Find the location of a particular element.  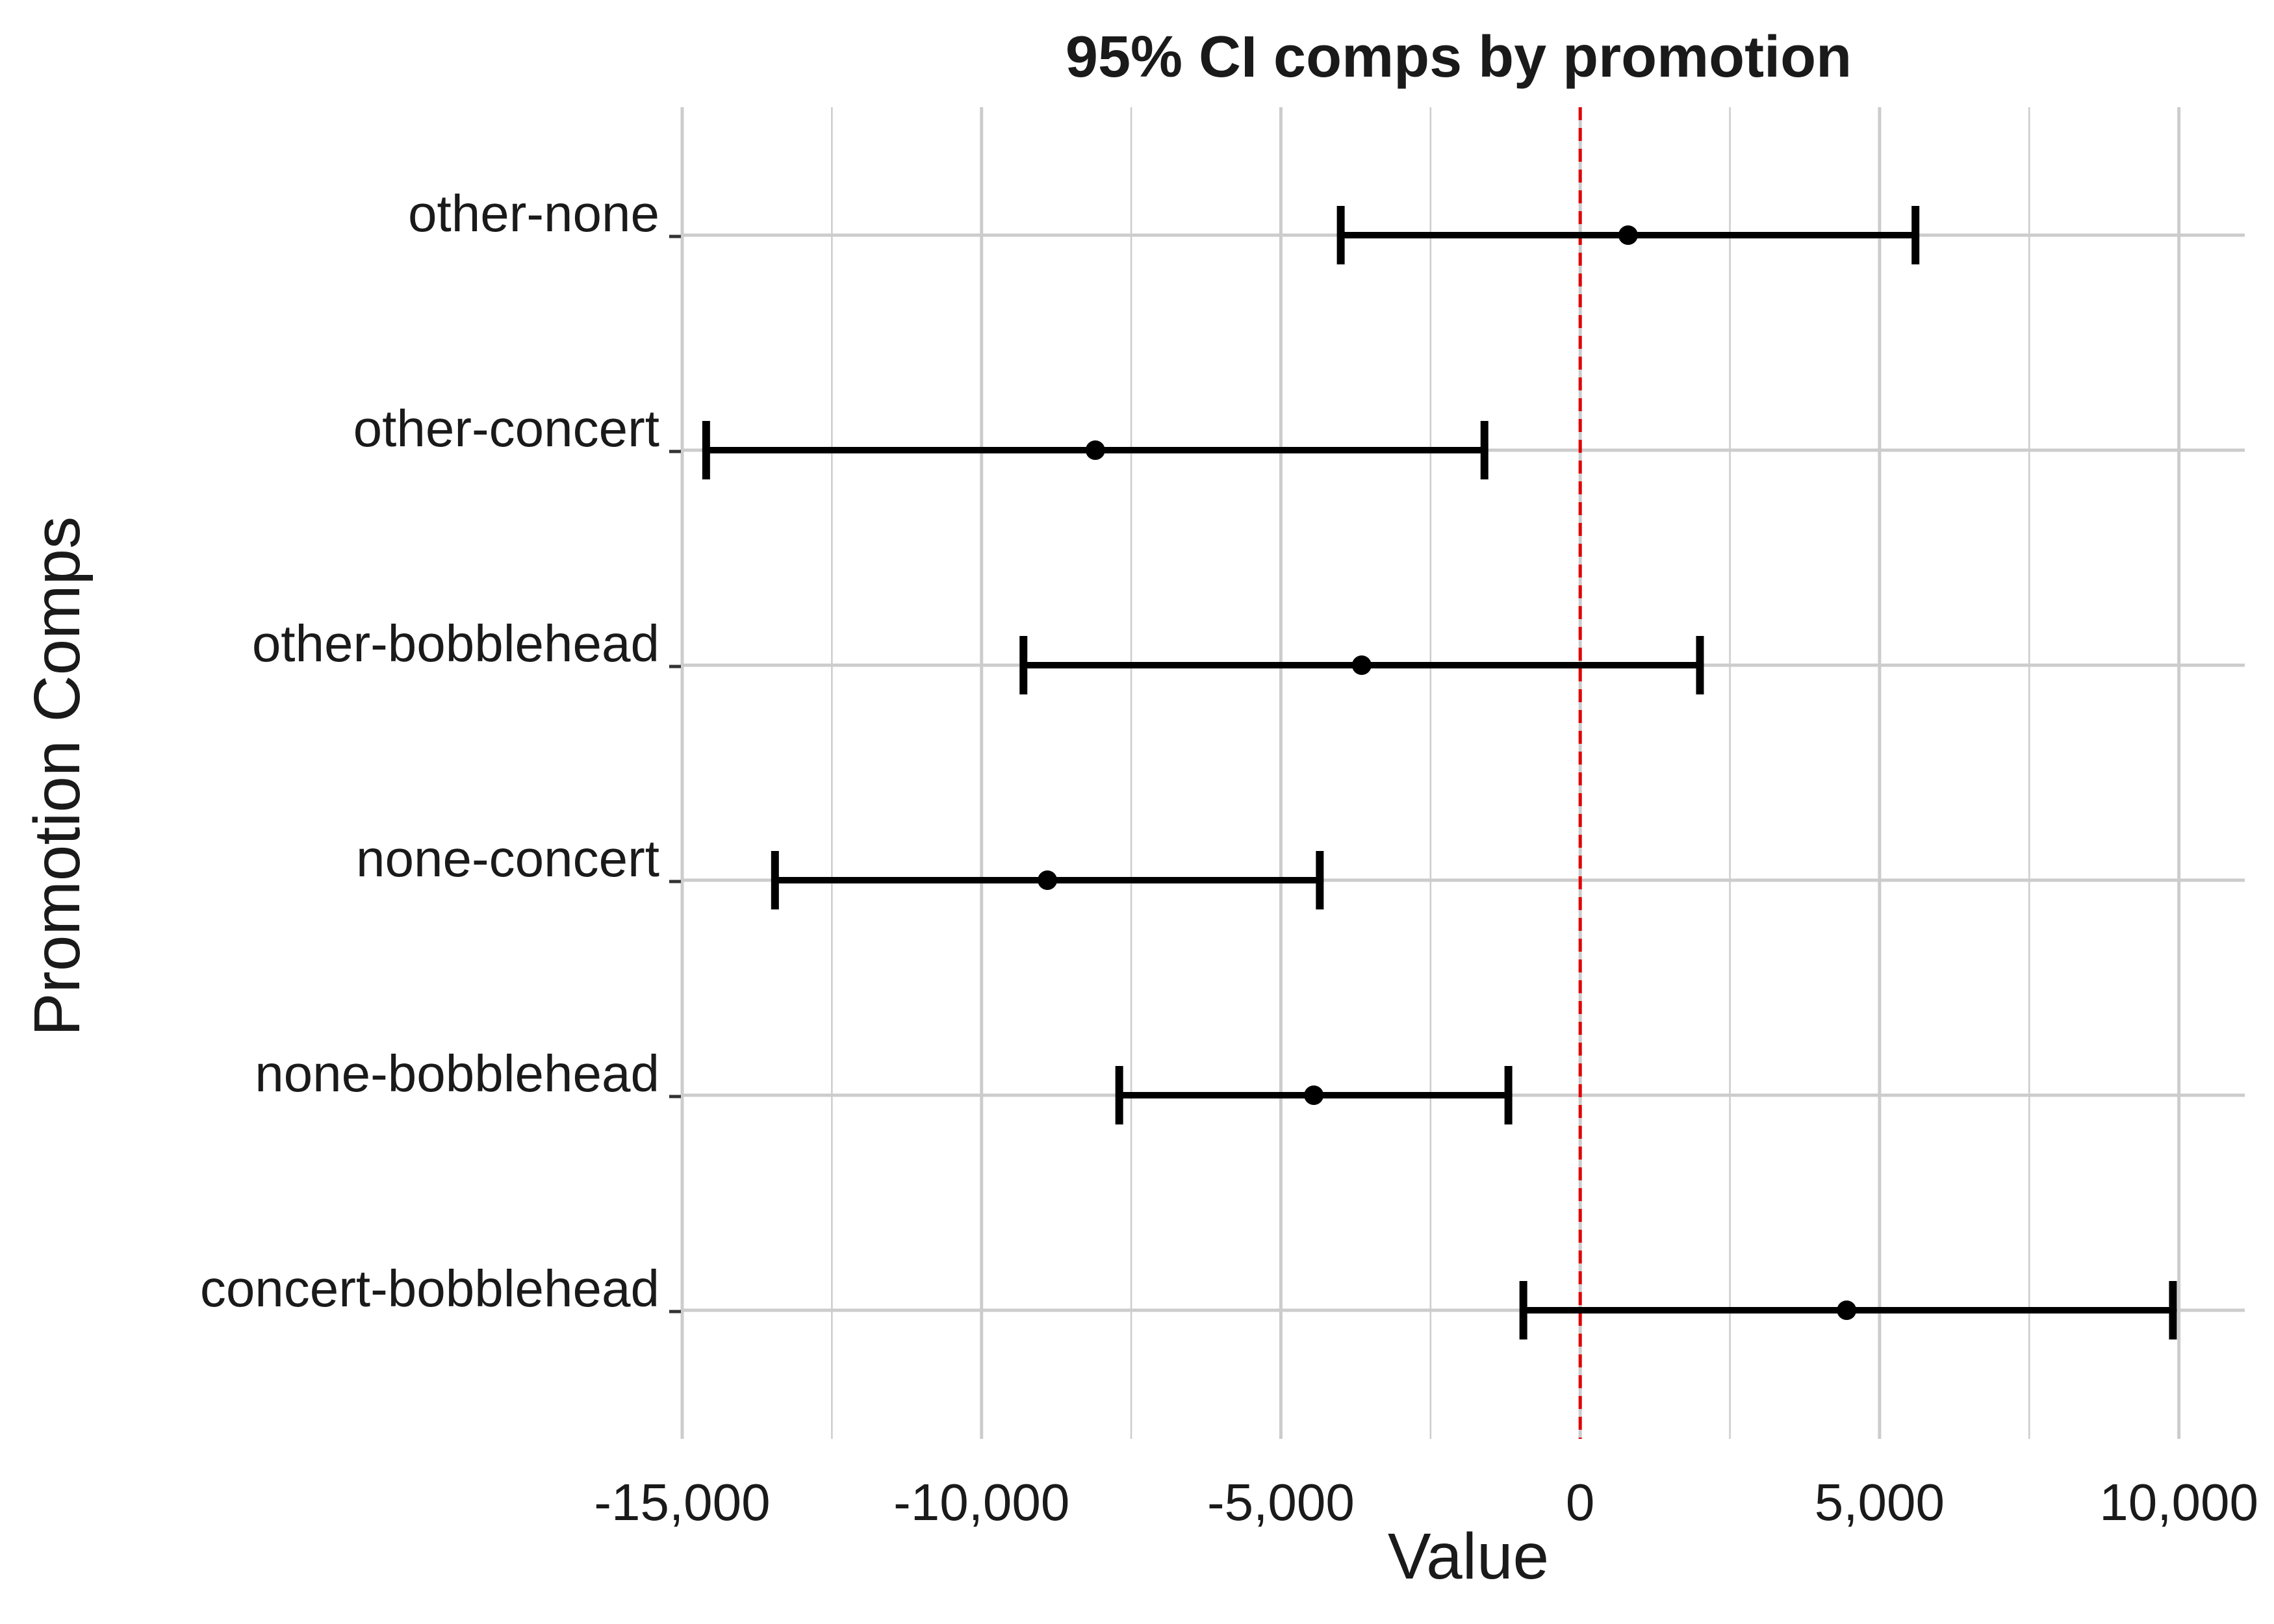

x-tick-label: -10,000 is located at coordinates (981, 1502).